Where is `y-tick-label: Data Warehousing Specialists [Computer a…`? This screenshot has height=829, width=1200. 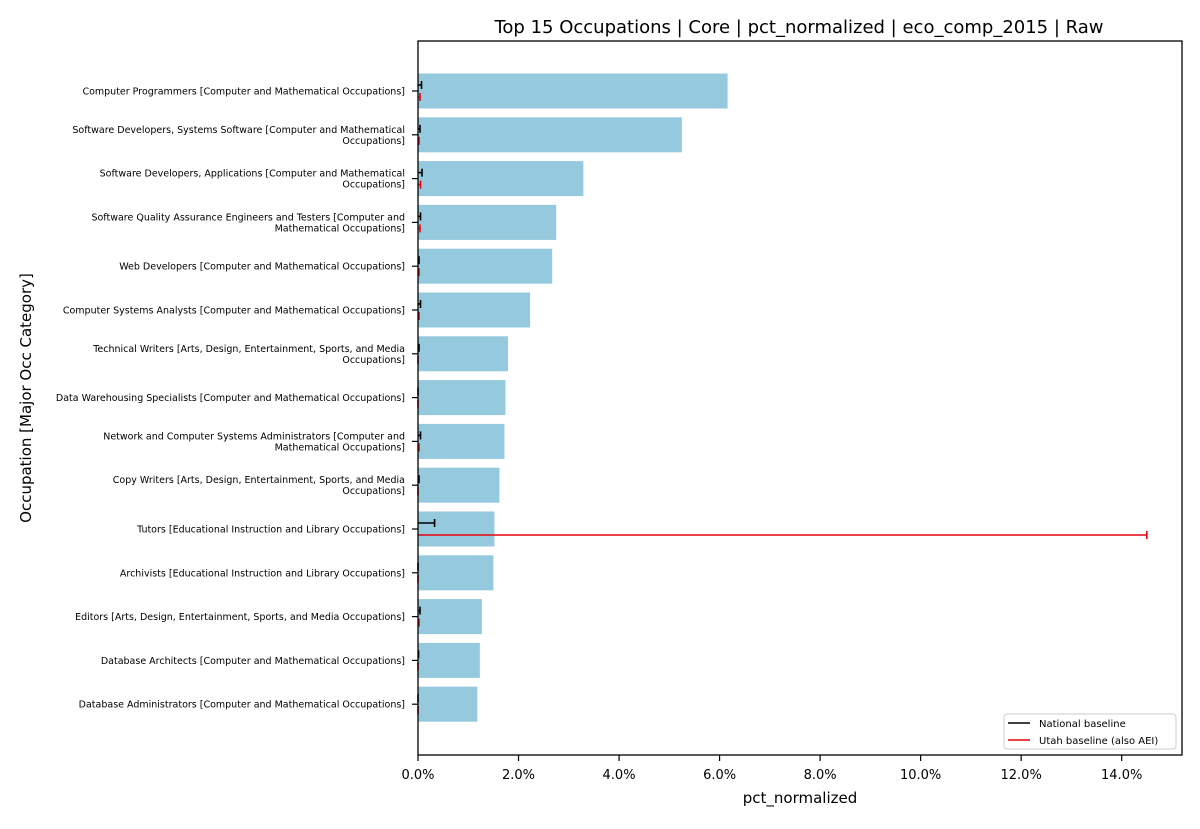 y-tick-label: Data Warehousing Specialists [Computer a… is located at coordinates (230, 398).